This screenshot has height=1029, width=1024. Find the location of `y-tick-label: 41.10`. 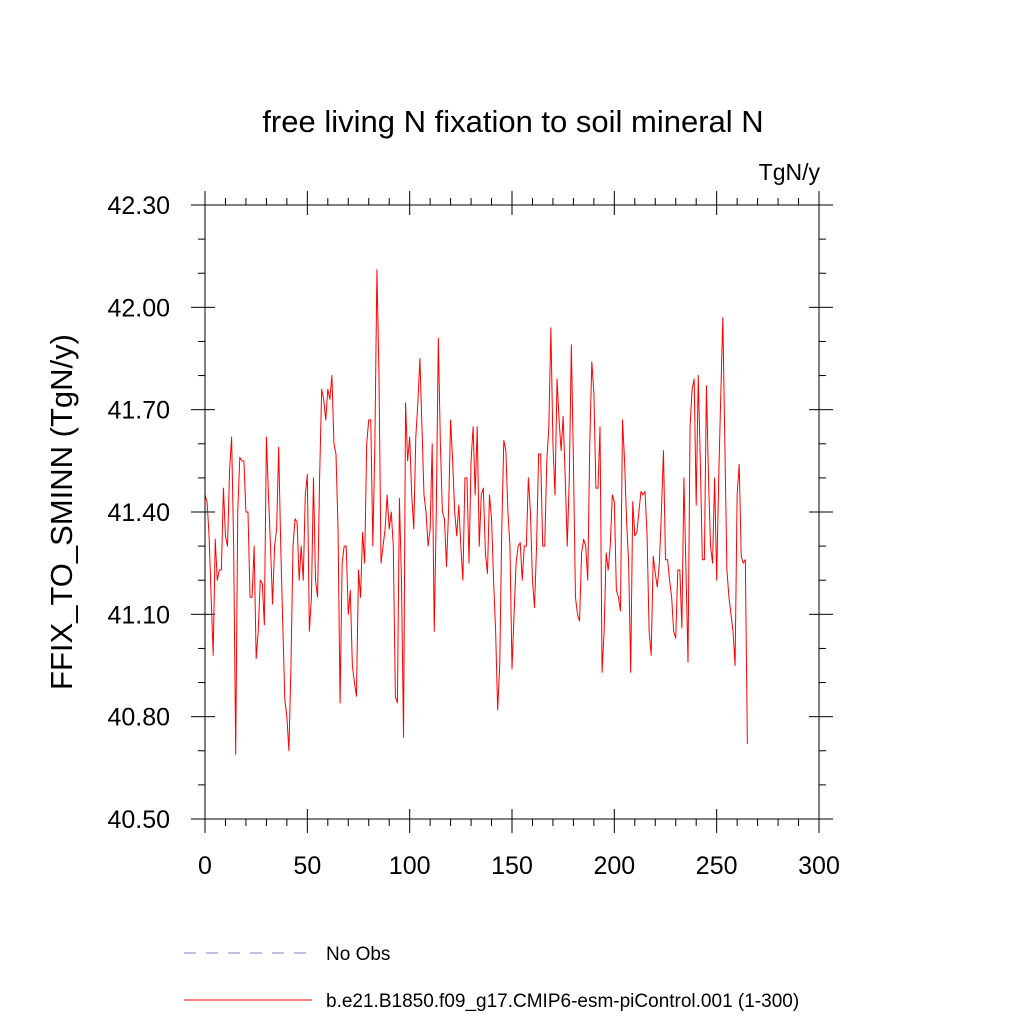

y-tick-label: 41.10 is located at coordinates (138, 615).